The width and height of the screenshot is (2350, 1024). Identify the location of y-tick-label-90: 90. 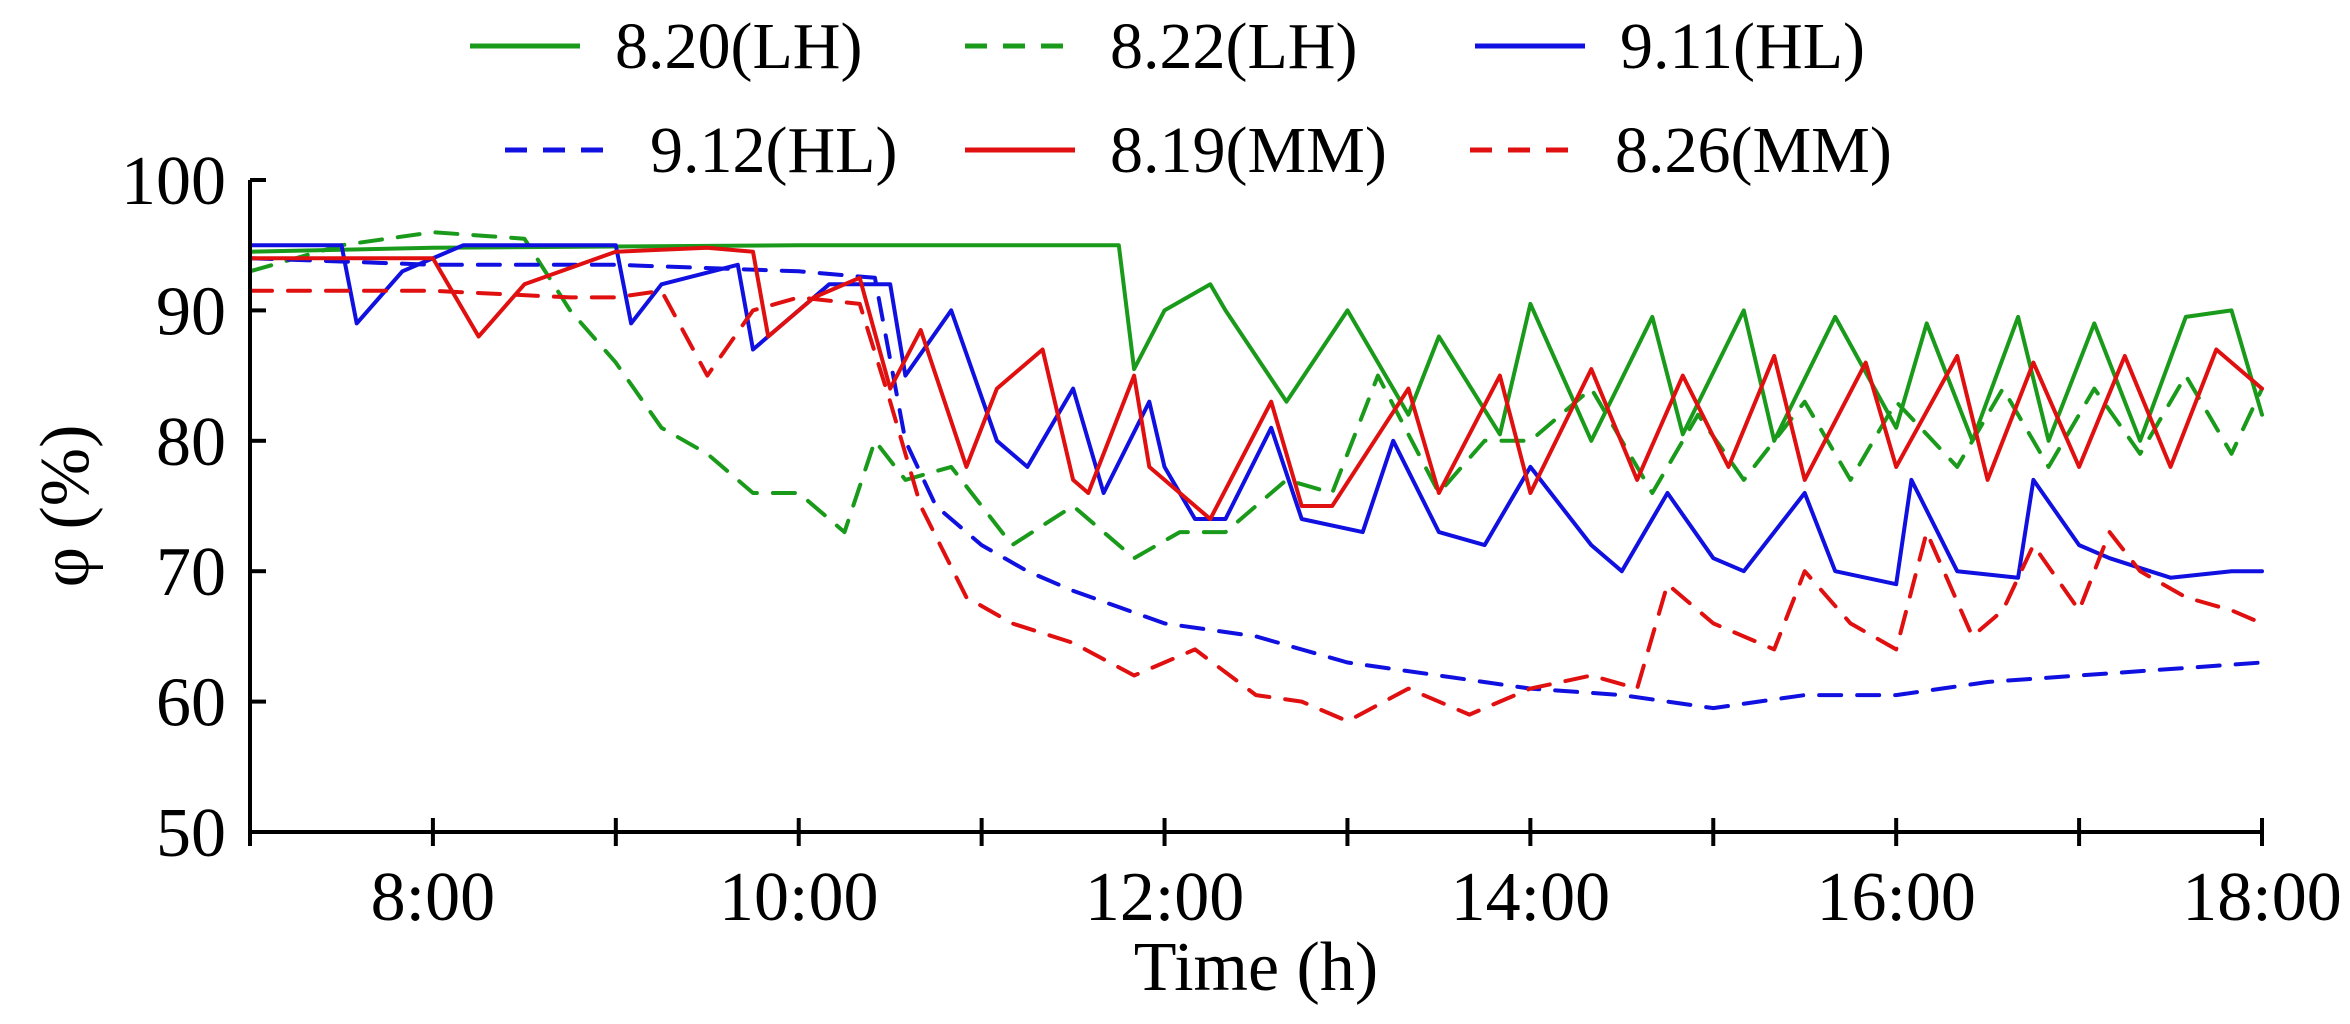
(191, 311).